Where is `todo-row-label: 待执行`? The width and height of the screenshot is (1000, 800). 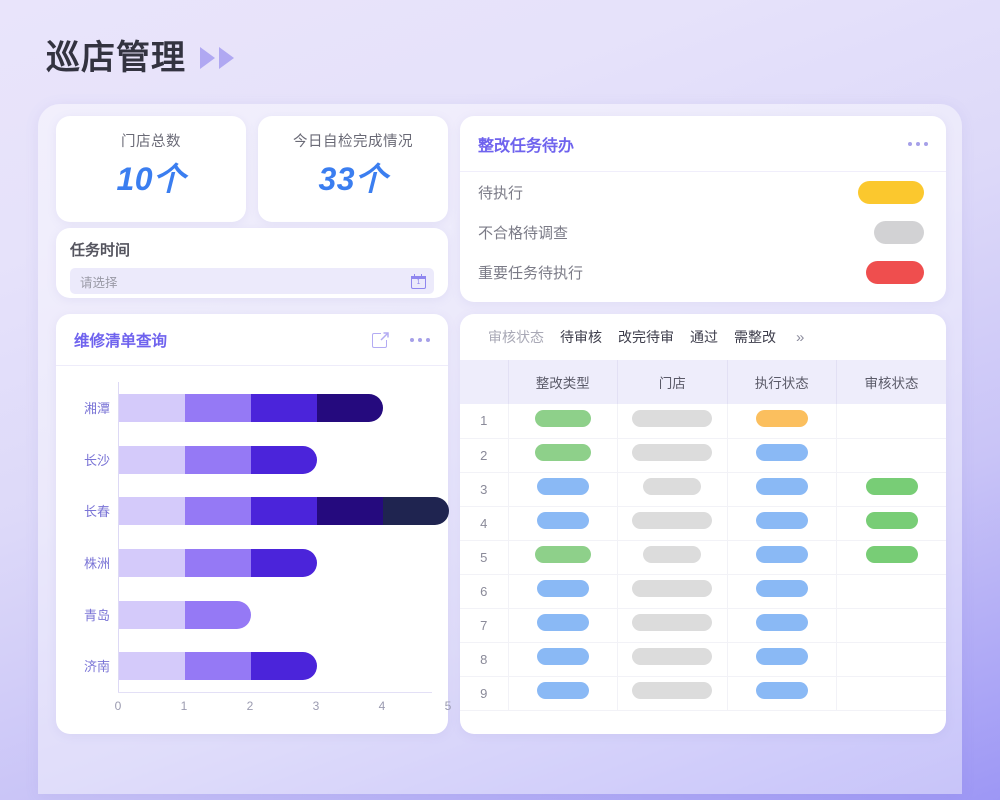 todo-row-label: 待执行 is located at coordinates (501, 193).